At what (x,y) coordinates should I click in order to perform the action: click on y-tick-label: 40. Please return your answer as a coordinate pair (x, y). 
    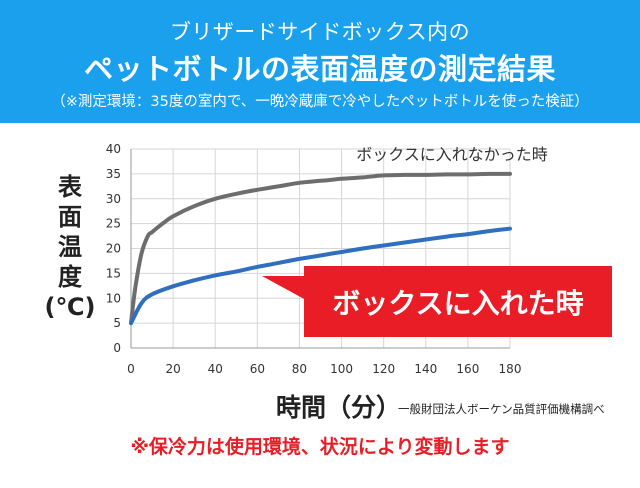
    Looking at the image, I should click on (113, 149).